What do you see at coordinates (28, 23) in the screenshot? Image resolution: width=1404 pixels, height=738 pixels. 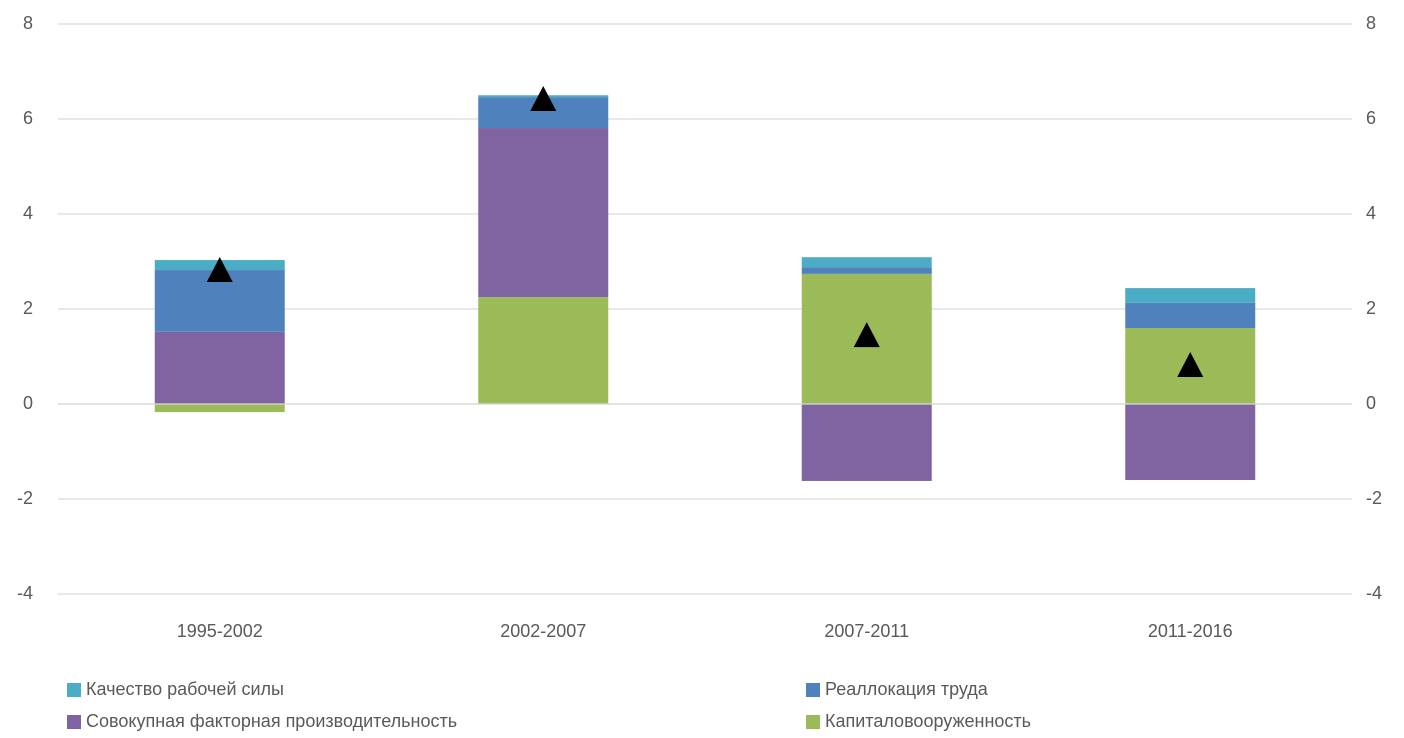 I see `y-tick-label: 8` at bounding box center [28, 23].